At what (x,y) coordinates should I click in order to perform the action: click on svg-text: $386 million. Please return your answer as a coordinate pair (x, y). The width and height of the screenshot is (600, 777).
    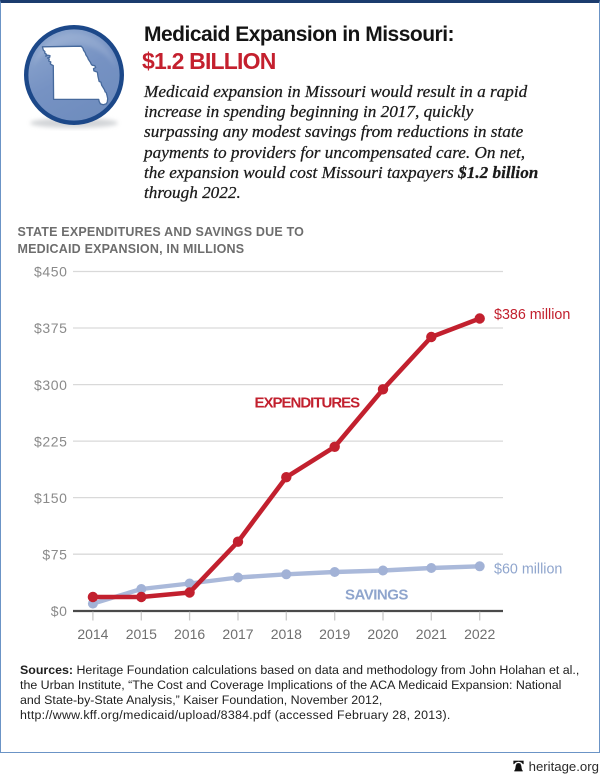
    Looking at the image, I should click on (532, 315).